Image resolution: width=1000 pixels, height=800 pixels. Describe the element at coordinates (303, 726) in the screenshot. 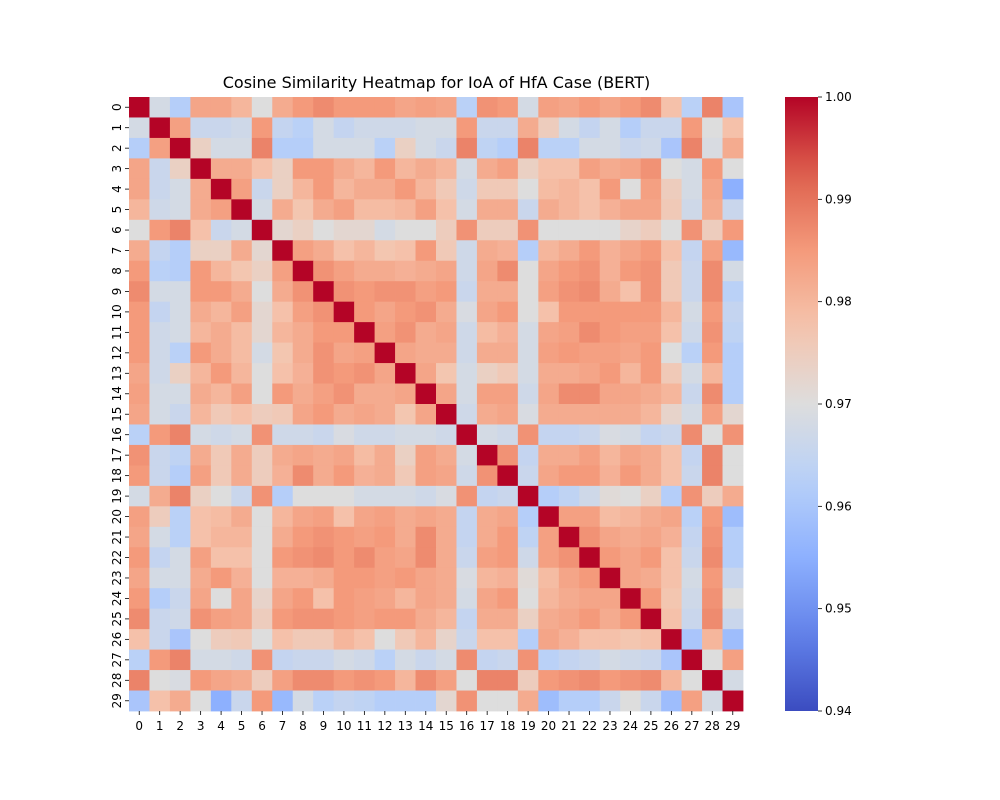

I see `x-tick-label: 8` at that location.